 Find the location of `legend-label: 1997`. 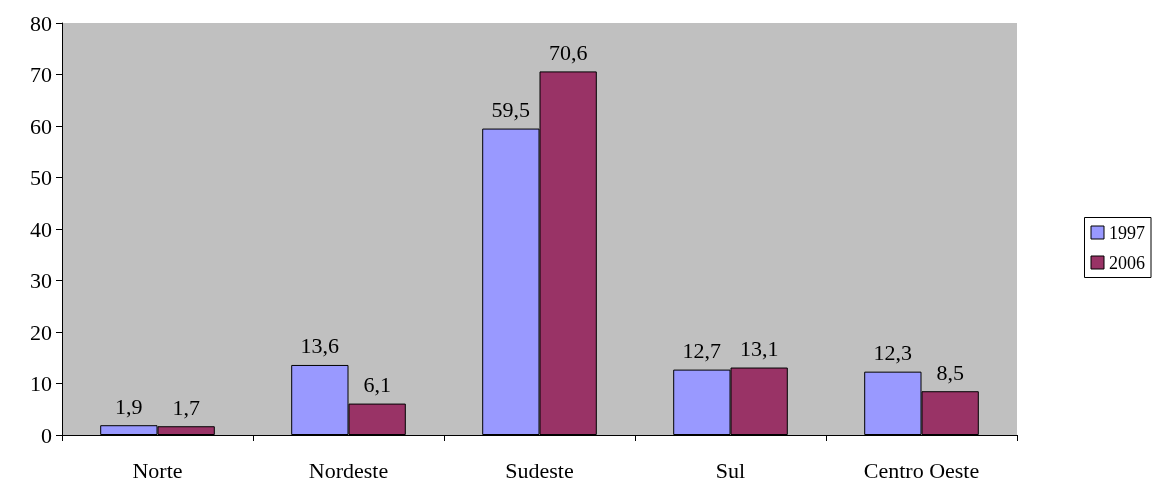

legend-label: 1997 is located at coordinates (1127, 232).